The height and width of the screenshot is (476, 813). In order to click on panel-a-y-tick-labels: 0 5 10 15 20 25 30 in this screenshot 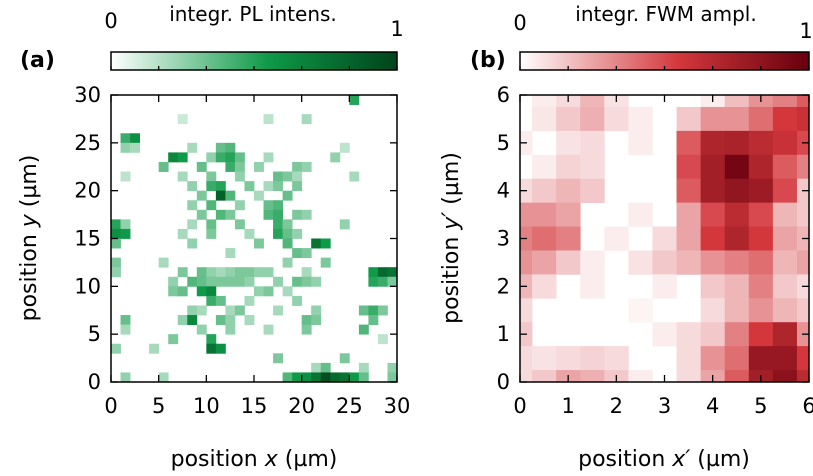, I will do `click(87, 238)`.